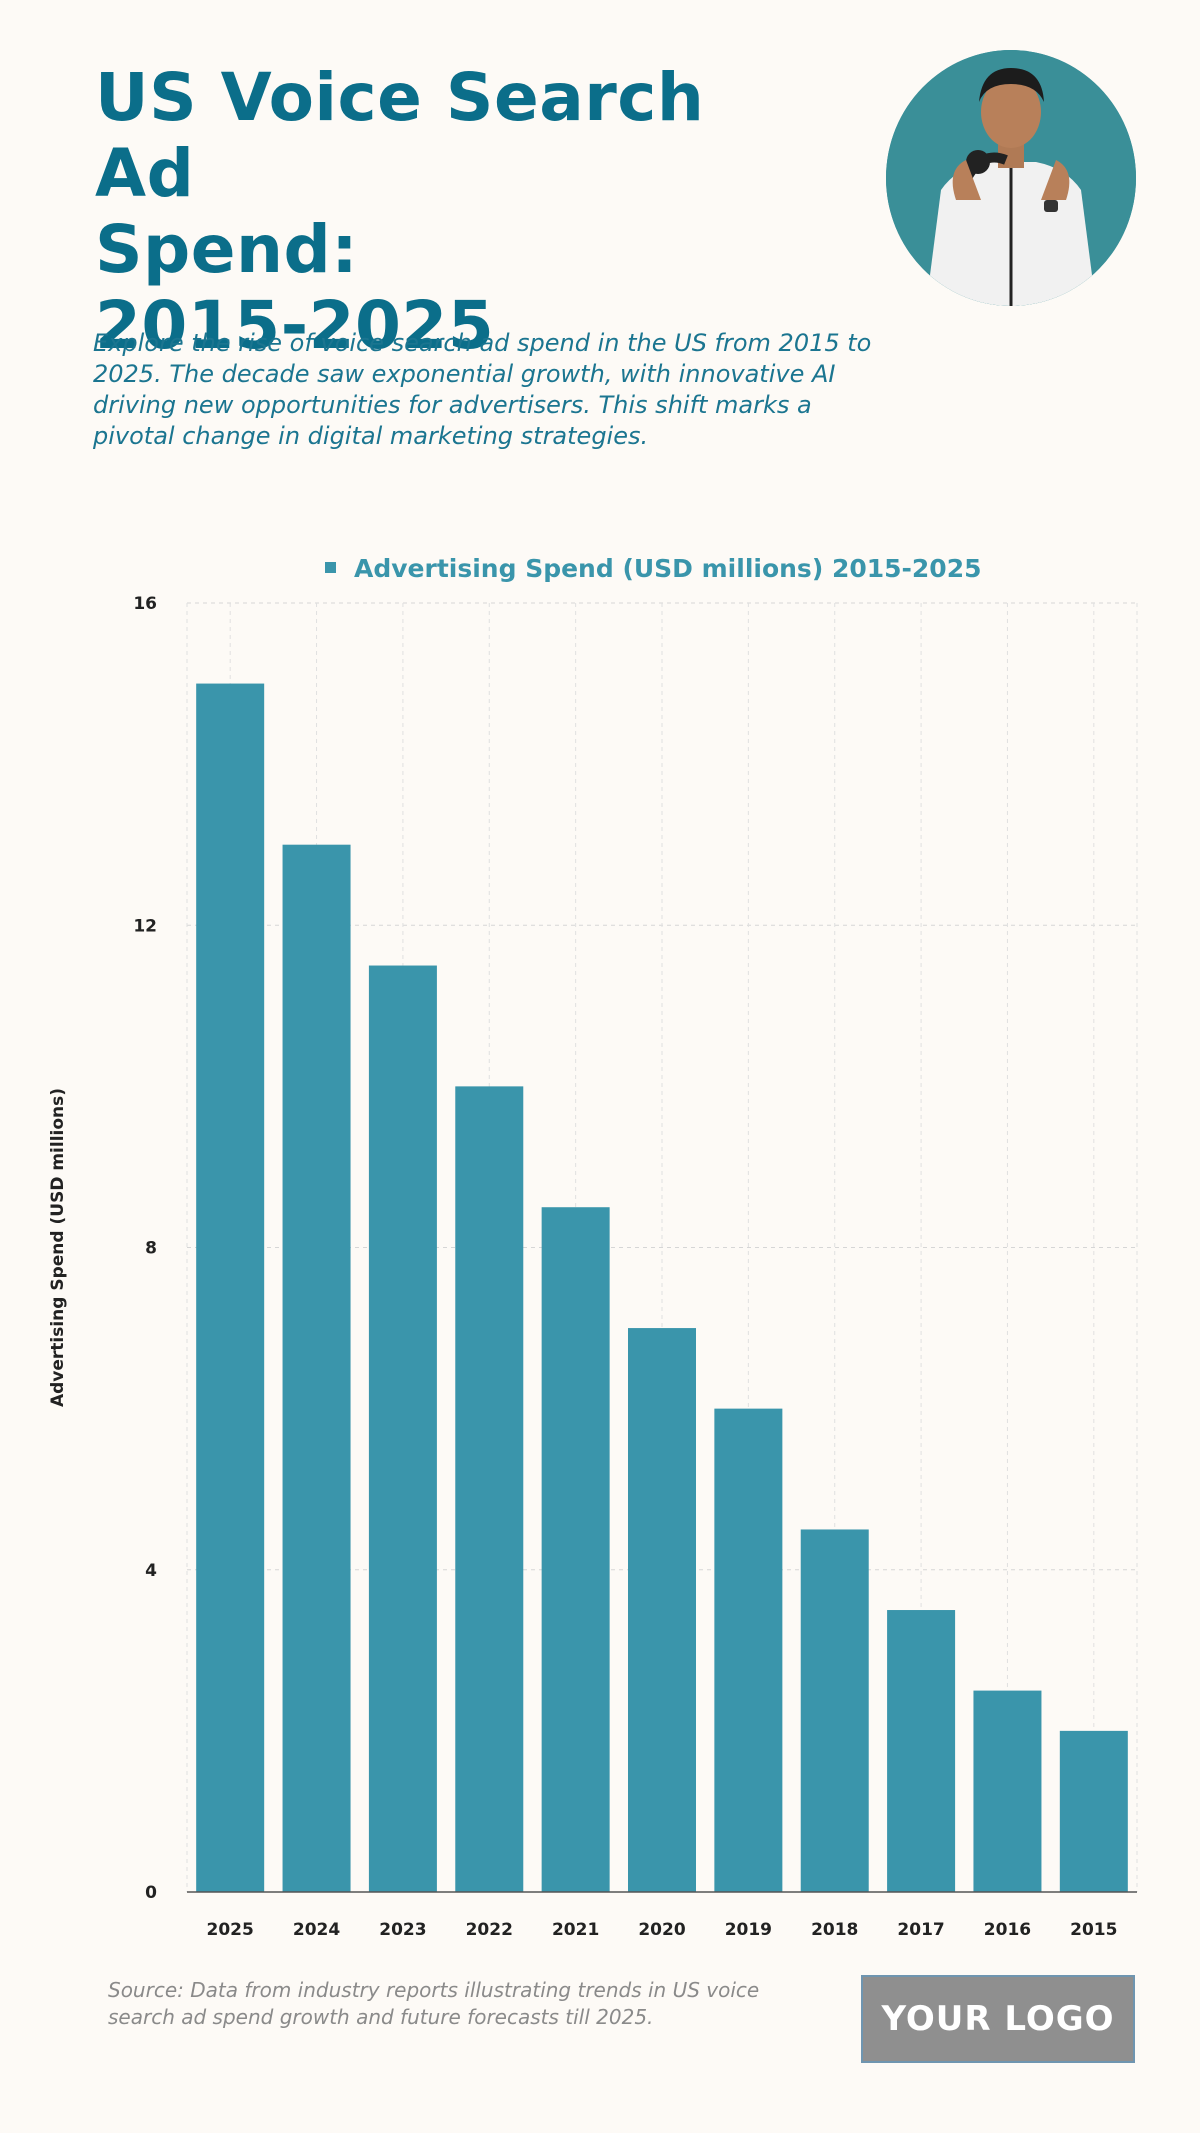  What do you see at coordinates (145, 926) in the screenshot?
I see `y-tick-label: 12` at bounding box center [145, 926].